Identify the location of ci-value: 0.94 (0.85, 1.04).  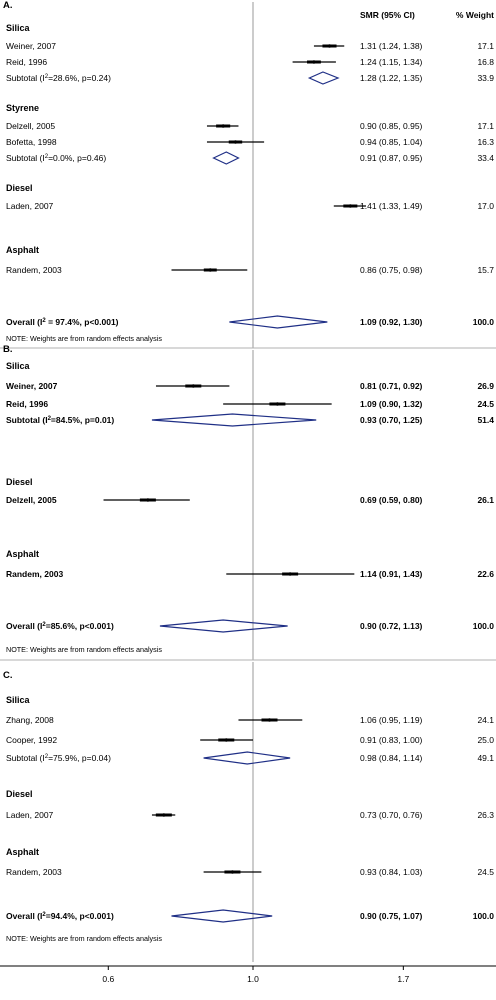
(391, 142).